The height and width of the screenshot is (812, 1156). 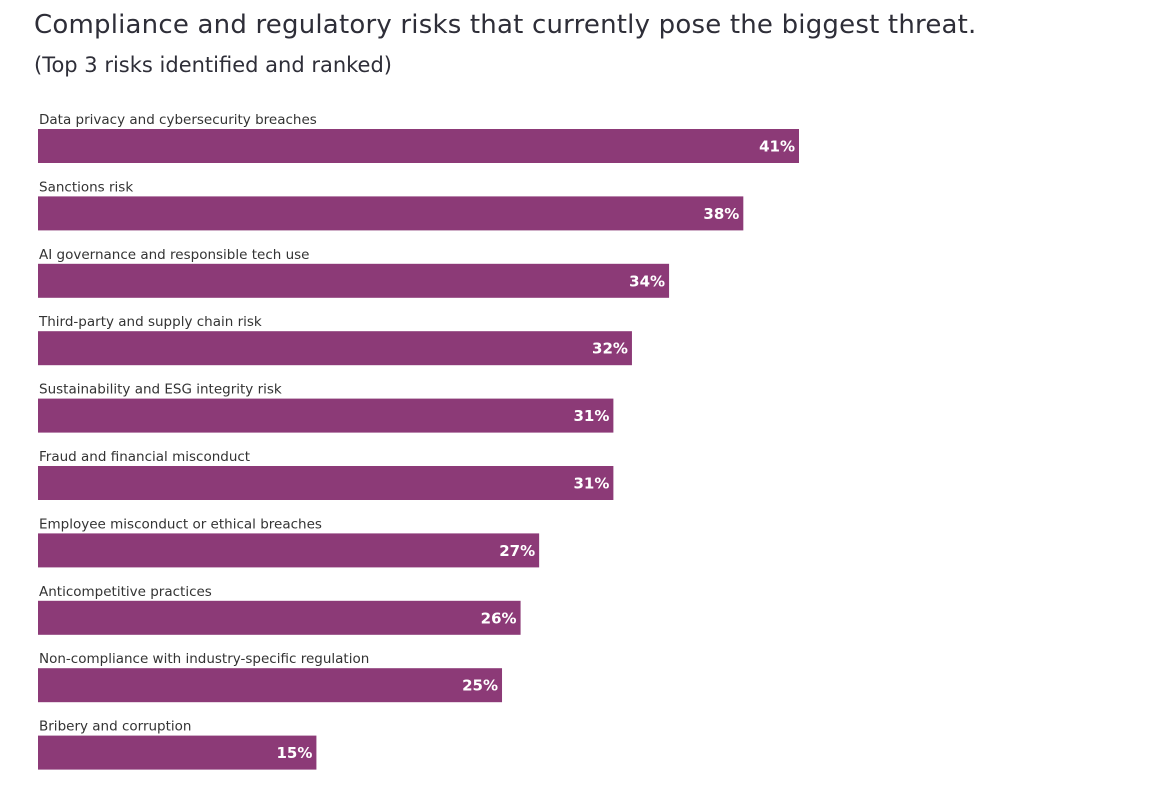 I want to click on value-label: 26%, so click(x=499, y=618).